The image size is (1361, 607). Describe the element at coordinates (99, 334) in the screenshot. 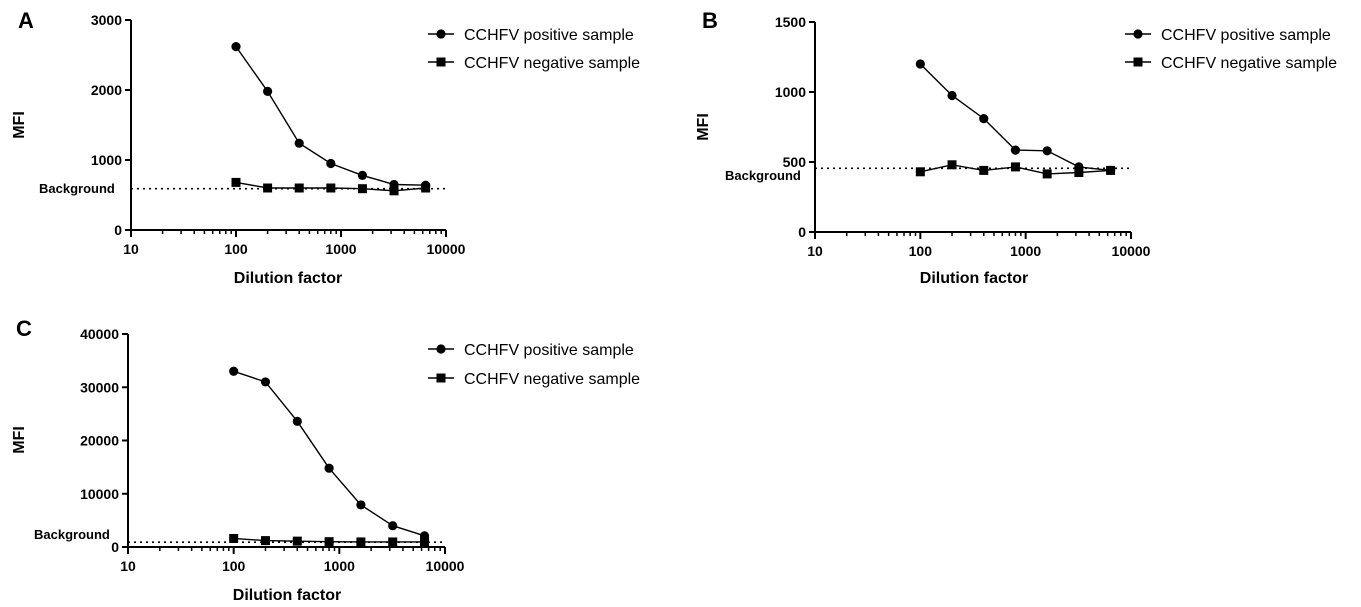

I see `y-tick-label: 40000` at that location.